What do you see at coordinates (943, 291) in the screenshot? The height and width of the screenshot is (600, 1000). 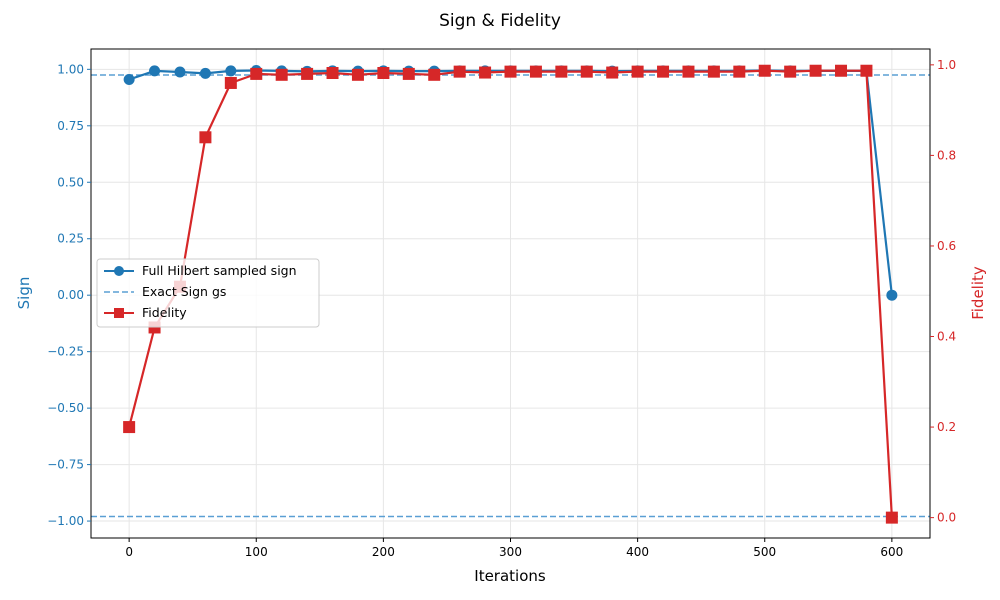 I see `y-axis-right: 0.0 0.2 0.4 0.6 0.8 1.0` at bounding box center [943, 291].